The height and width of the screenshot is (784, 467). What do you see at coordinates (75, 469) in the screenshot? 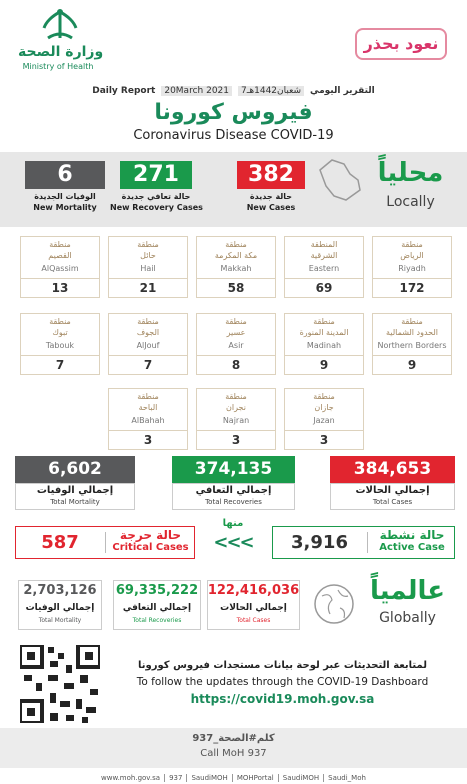
I see `total-value: 6,602` at bounding box center [75, 469].